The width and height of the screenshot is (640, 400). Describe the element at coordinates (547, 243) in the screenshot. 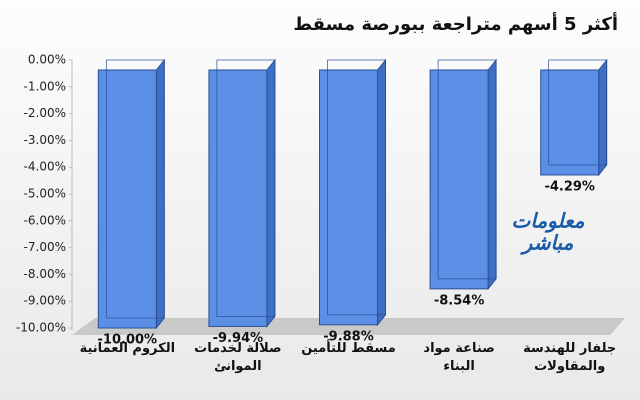

I see `watermark: مباشر` at that location.